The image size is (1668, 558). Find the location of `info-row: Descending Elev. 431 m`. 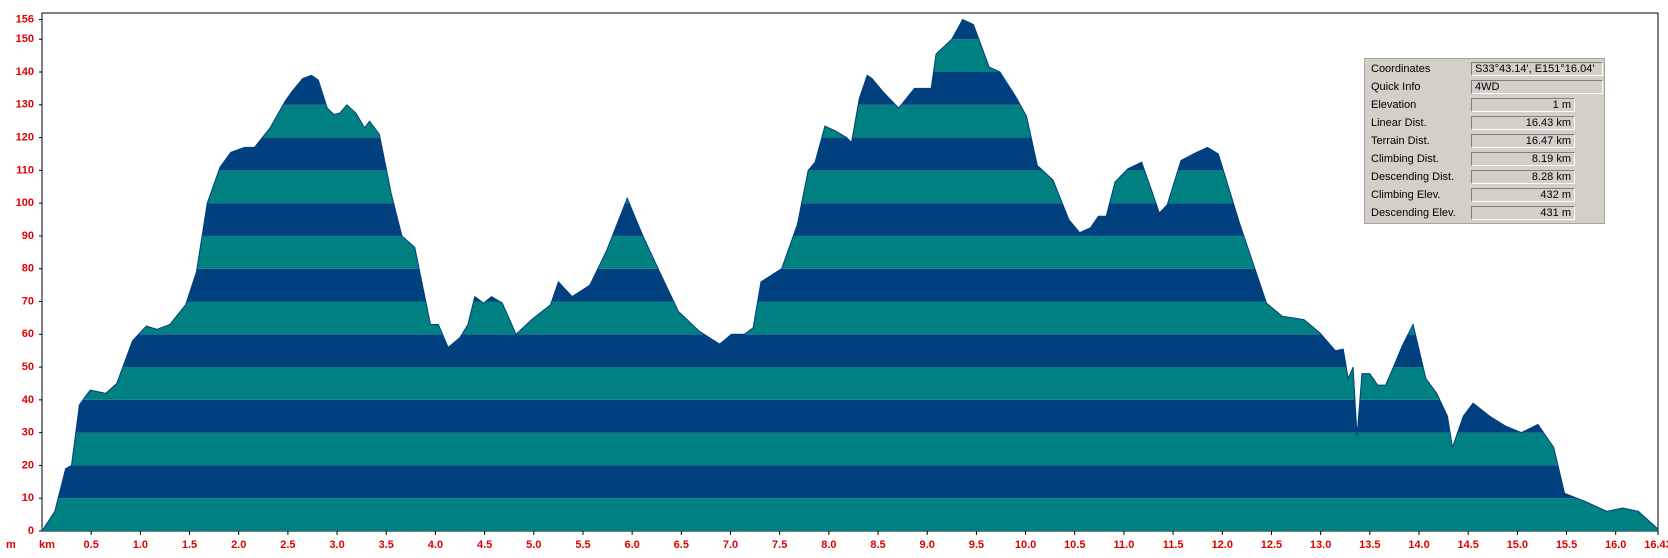

info-row: Descending Elev. 431 m is located at coordinates (1486, 214).